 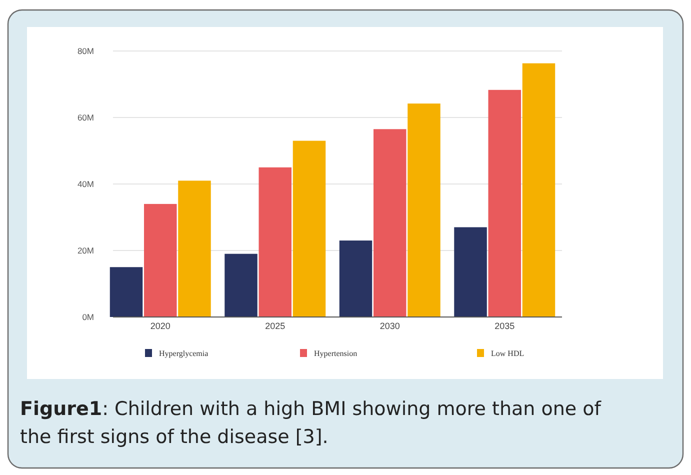 What do you see at coordinates (311, 423) in the screenshot?
I see `caption: Figure1: Children with a high BMI showing more than one of the first signs of the disease [3].` at bounding box center [311, 423].